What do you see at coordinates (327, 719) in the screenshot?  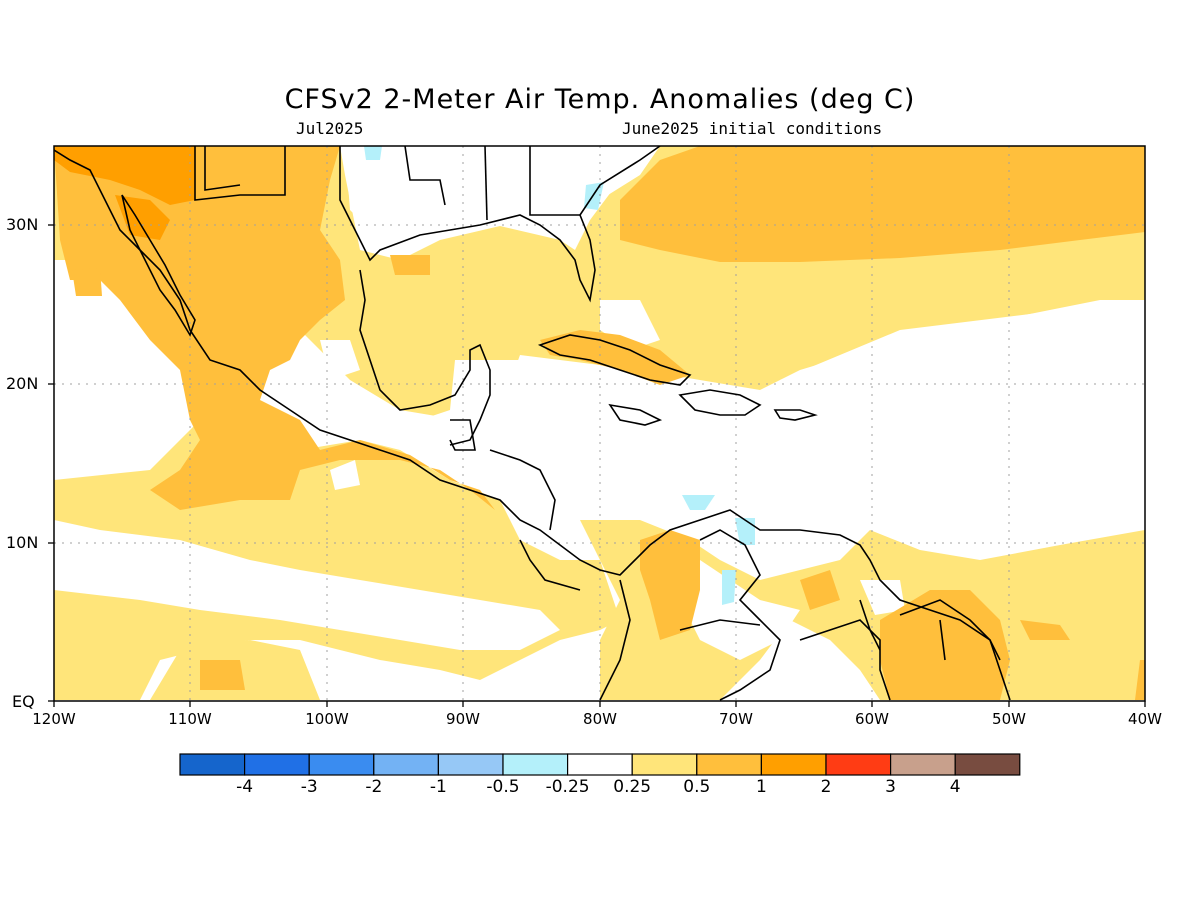 I see `lon-label-100w: 100W` at bounding box center [327, 719].